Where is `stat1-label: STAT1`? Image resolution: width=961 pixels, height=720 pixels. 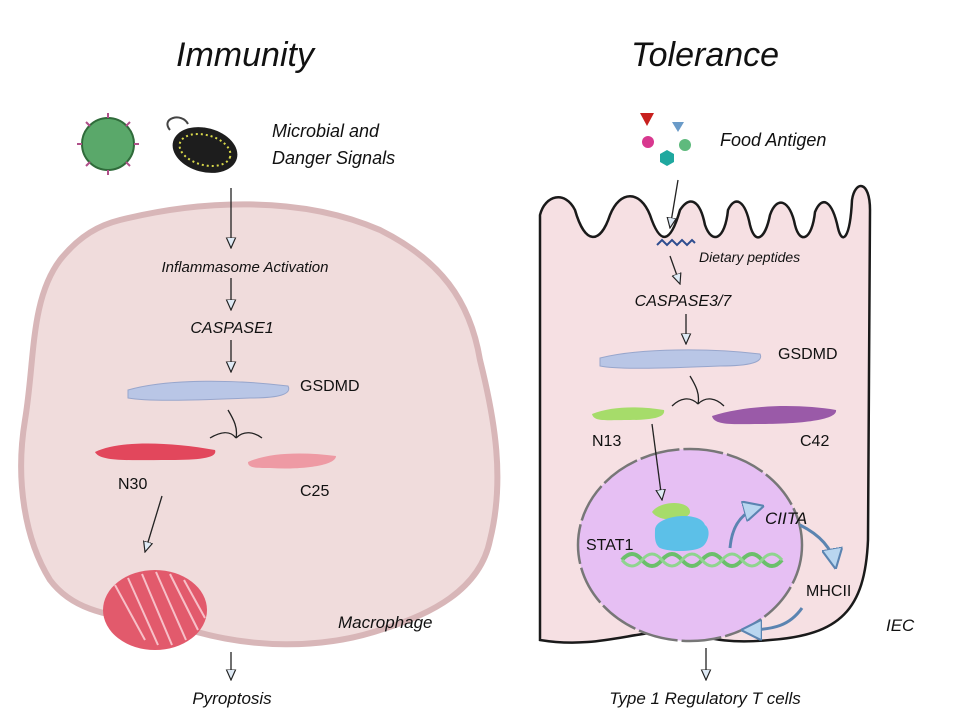 stat1-label: STAT1 is located at coordinates (610, 545).